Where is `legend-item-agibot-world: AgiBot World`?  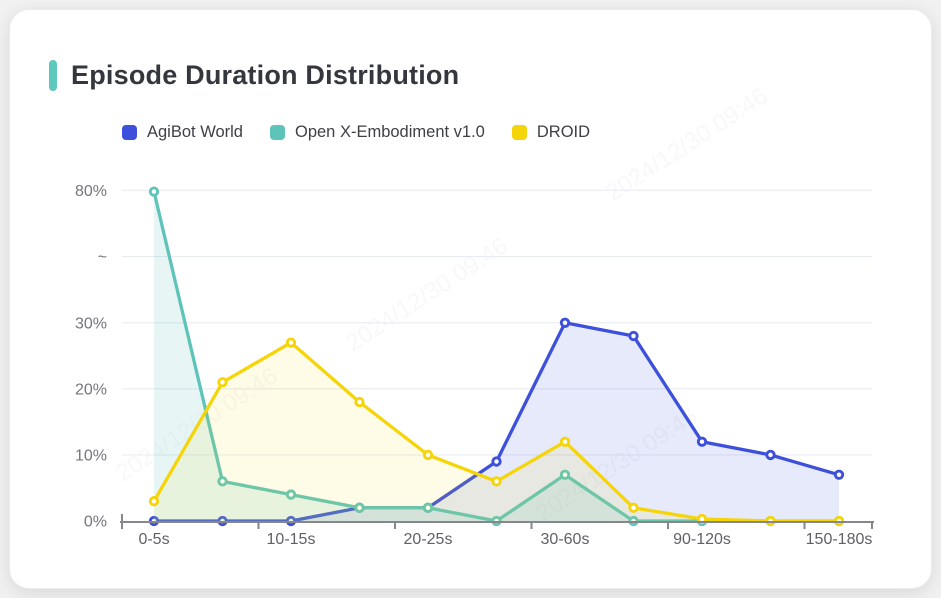
legend-item-agibot-world: AgiBot World is located at coordinates (182, 132).